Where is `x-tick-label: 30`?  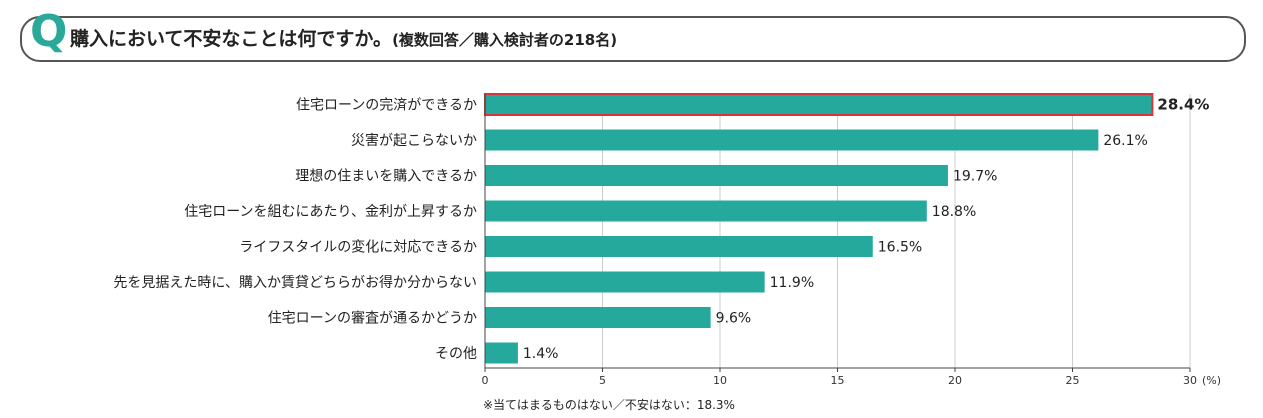 x-tick-label: 30 is located at coordinates (1190, 380).